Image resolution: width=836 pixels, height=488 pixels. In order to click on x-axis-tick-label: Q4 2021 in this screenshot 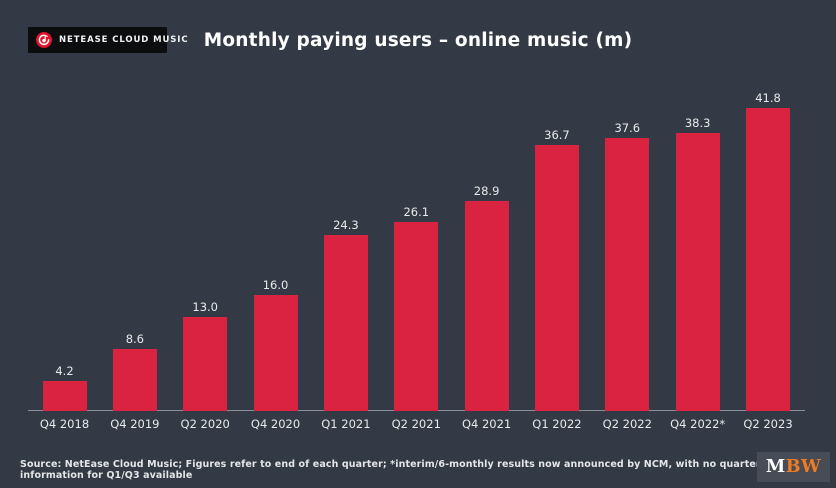, I will do `click(486, 424)`.